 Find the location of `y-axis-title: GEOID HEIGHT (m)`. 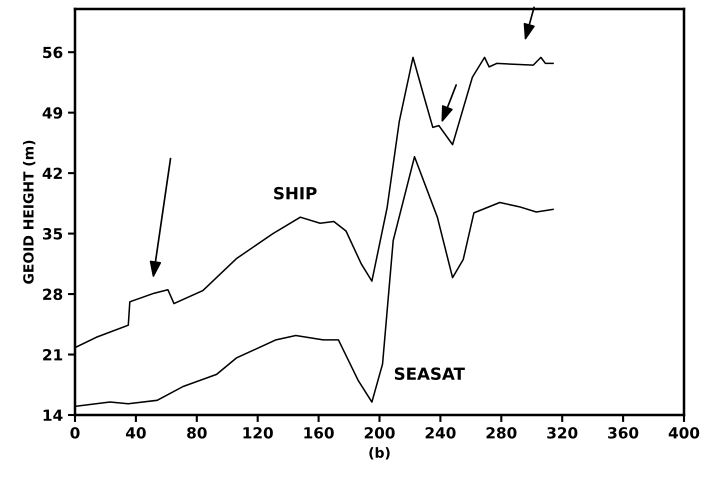

y-axis-title: GEOID HEIGHT (m) is located at coordinates (29, 212).